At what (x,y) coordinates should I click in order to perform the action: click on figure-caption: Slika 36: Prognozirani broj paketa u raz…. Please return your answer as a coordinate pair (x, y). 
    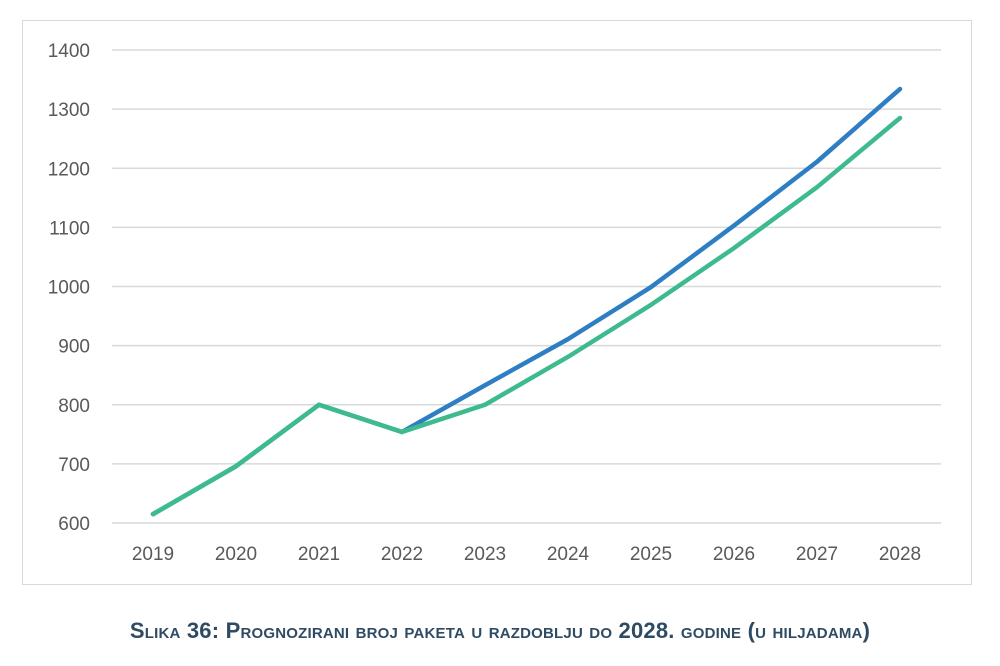
    Looking at the image, I should click on (500, 630).